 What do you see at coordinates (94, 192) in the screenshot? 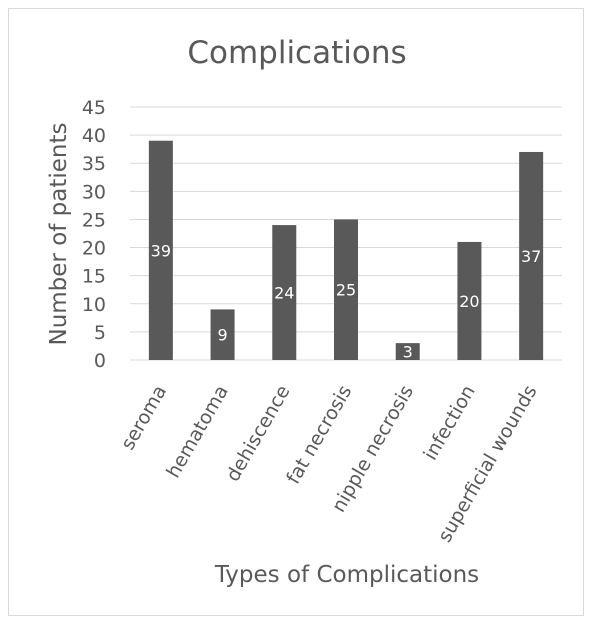
I see `y-tick-label: 30` at bounding box center [94, 192].